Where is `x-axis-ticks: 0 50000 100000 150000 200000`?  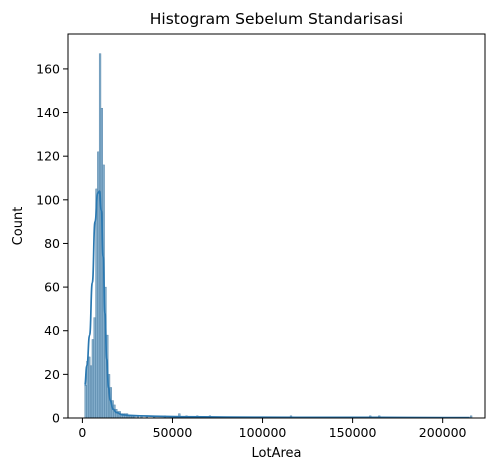 x-axis-ticks: 0 50000 100000 150000 200000 is located at coordinates (272, 429).